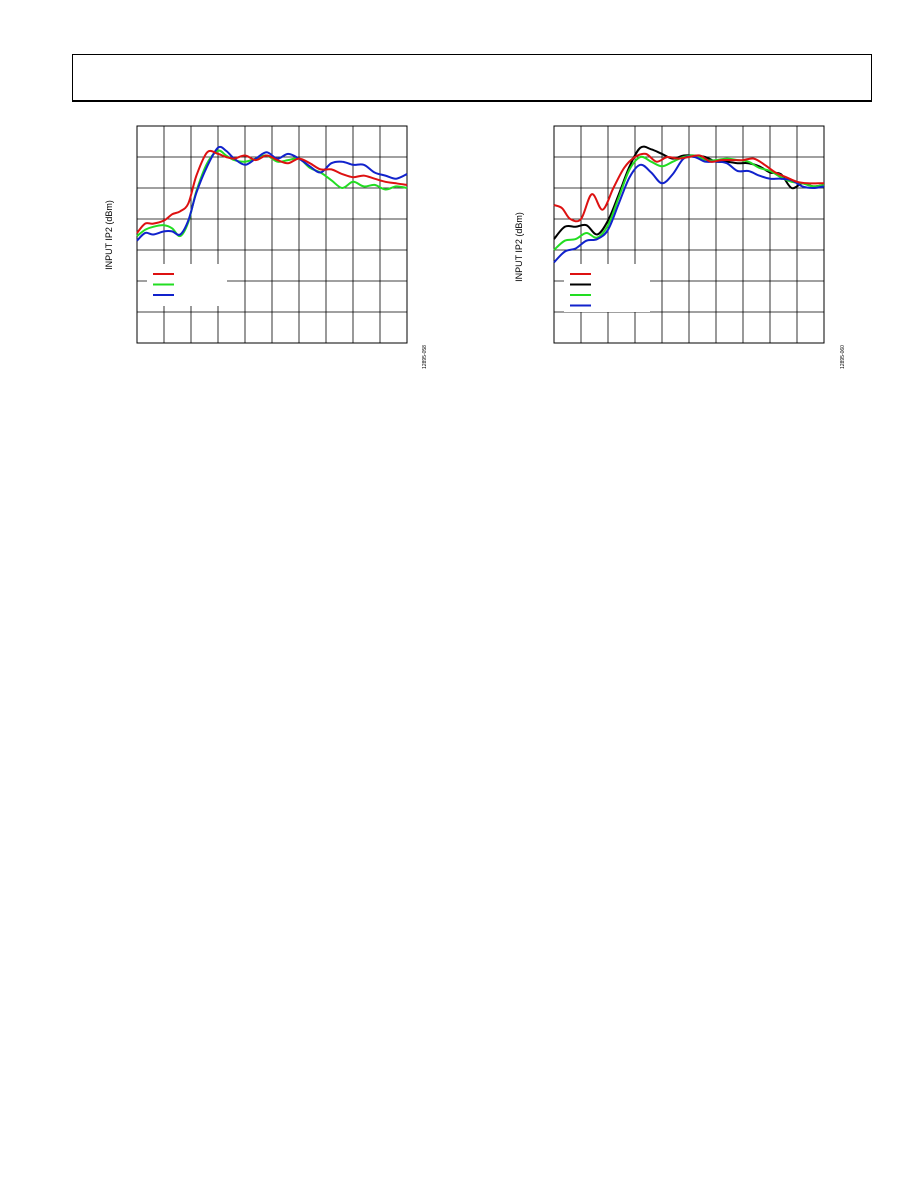 The width and height of the screenshot is (918, 1188). Describe the element at coordinates (109, 235) in the screenshot. I see `chart-left-ylabel: INPUT IP2 (dBm)` at that location.